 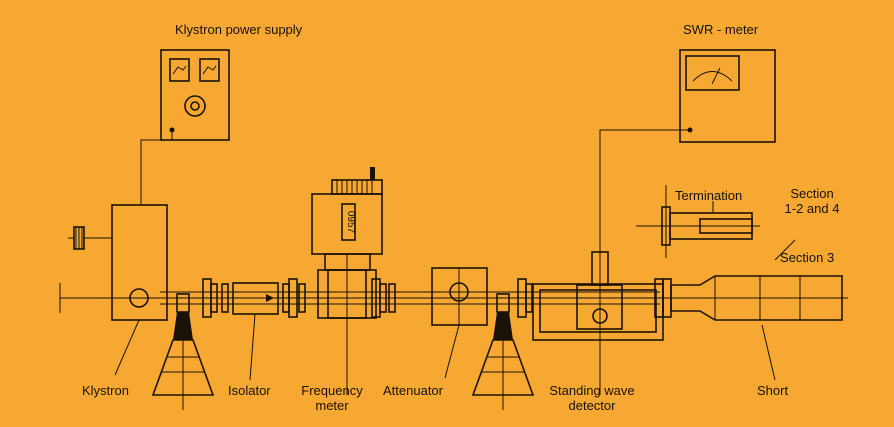 I want to click on frequency-meter-label: Frequency meter, so click(x=332, y=398).